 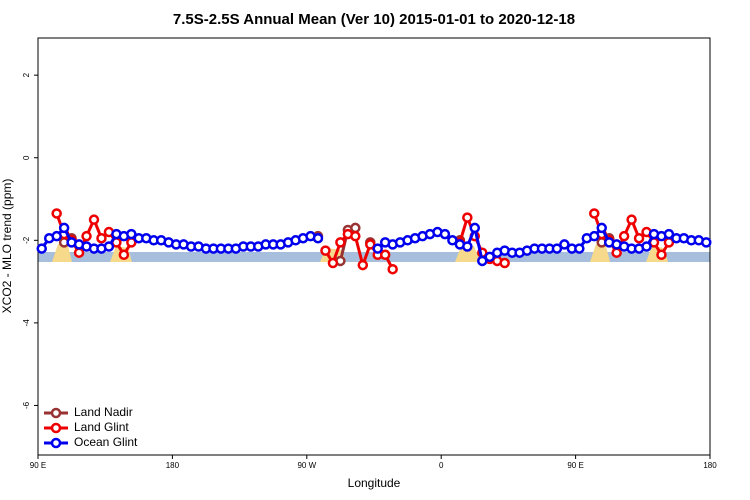 I want to click on y-tick-label: -4, so click(x=26, y=323).